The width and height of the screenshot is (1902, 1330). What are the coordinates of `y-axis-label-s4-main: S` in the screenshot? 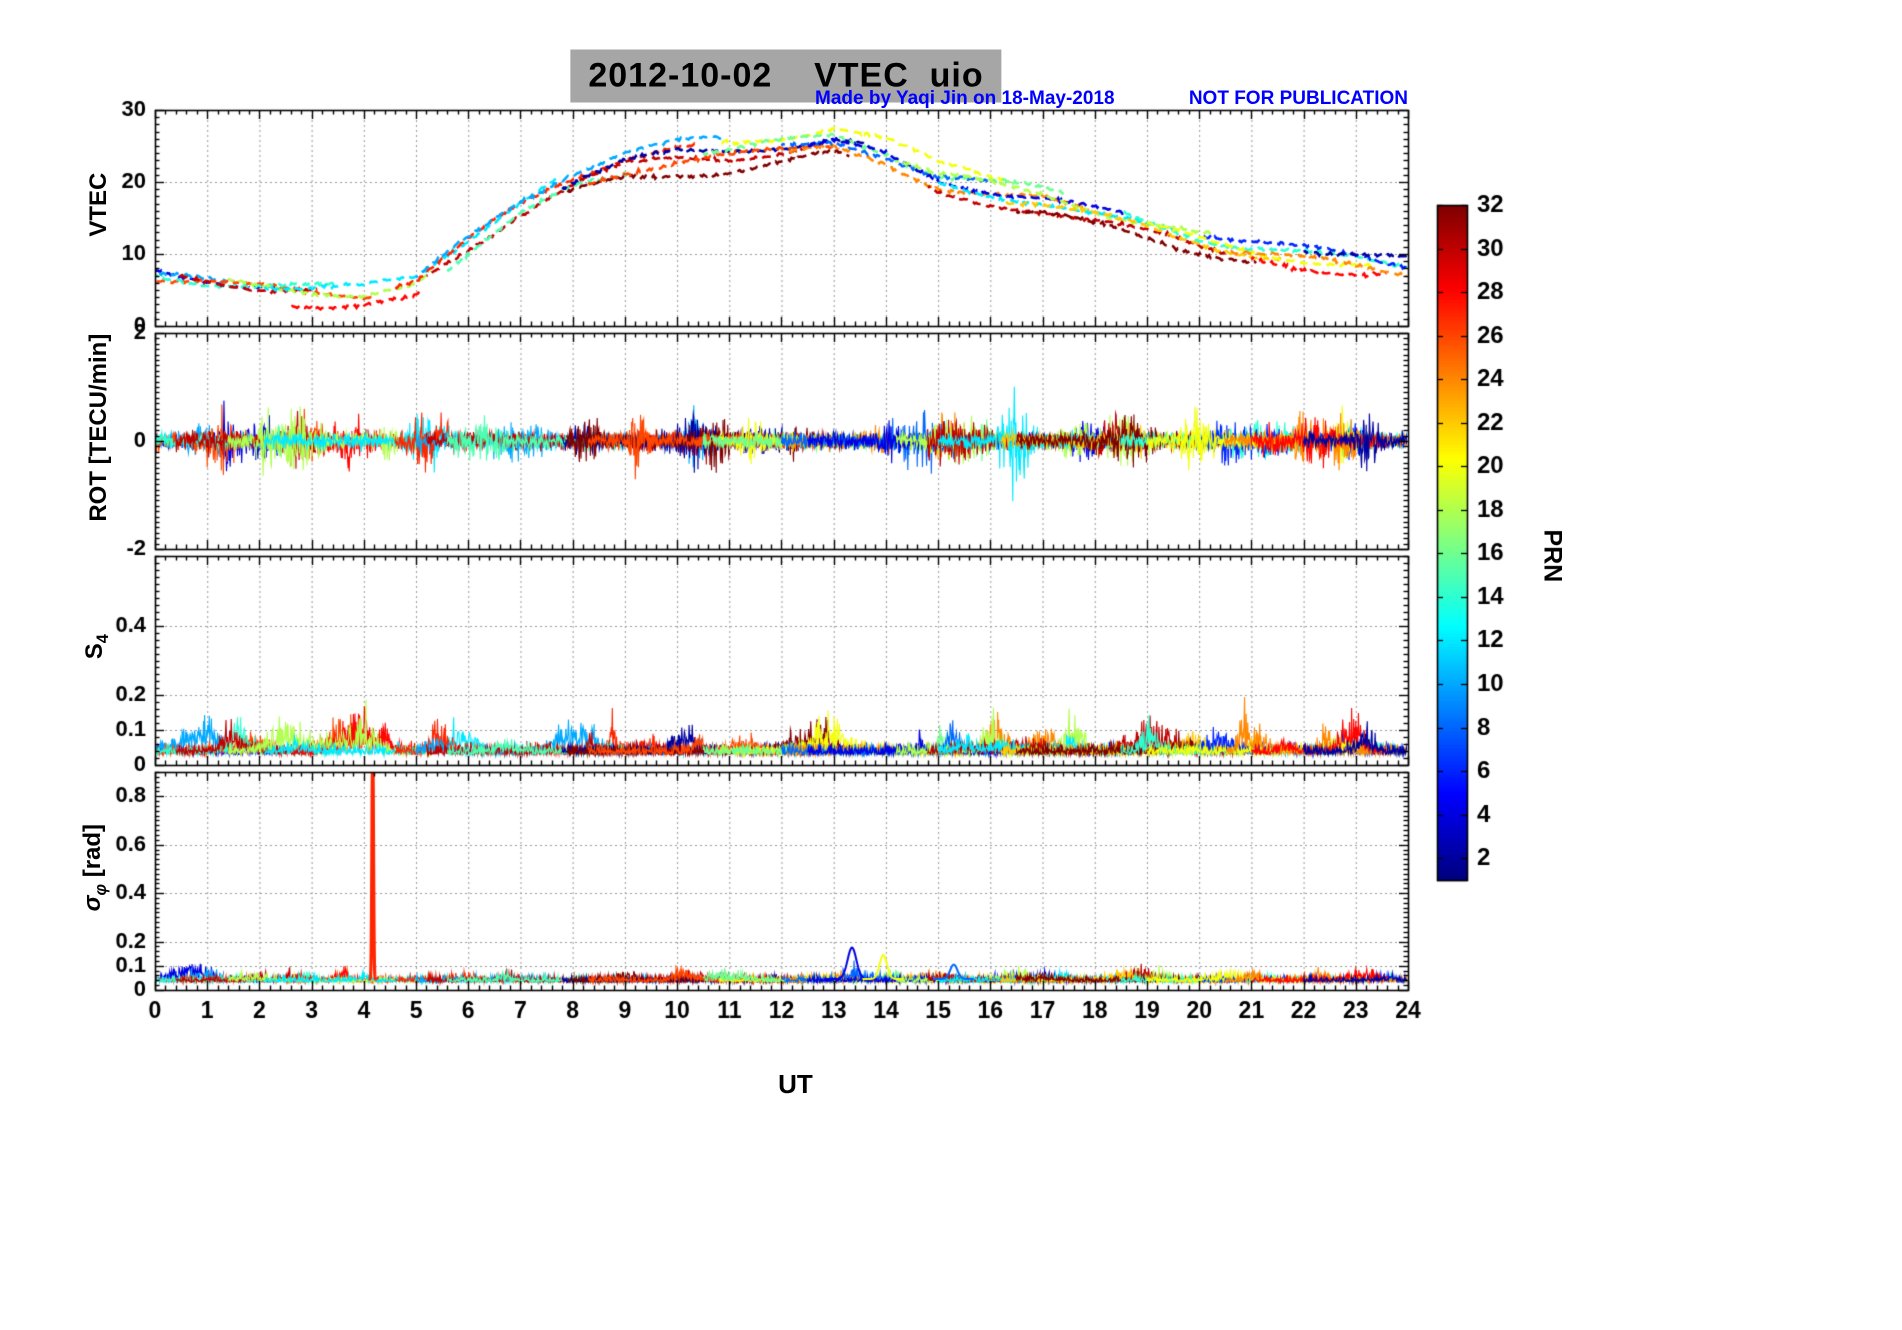 It's located at (95, 651).